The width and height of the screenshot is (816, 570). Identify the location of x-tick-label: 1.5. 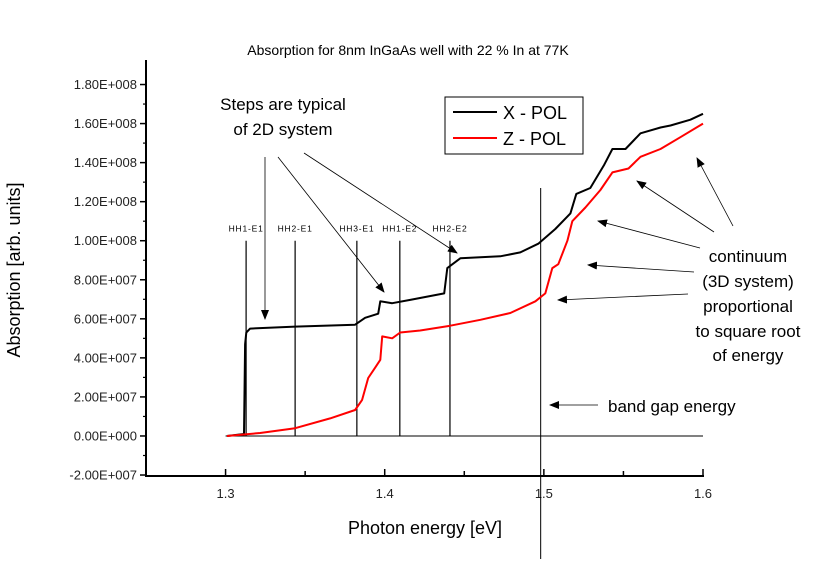
(544, 493).